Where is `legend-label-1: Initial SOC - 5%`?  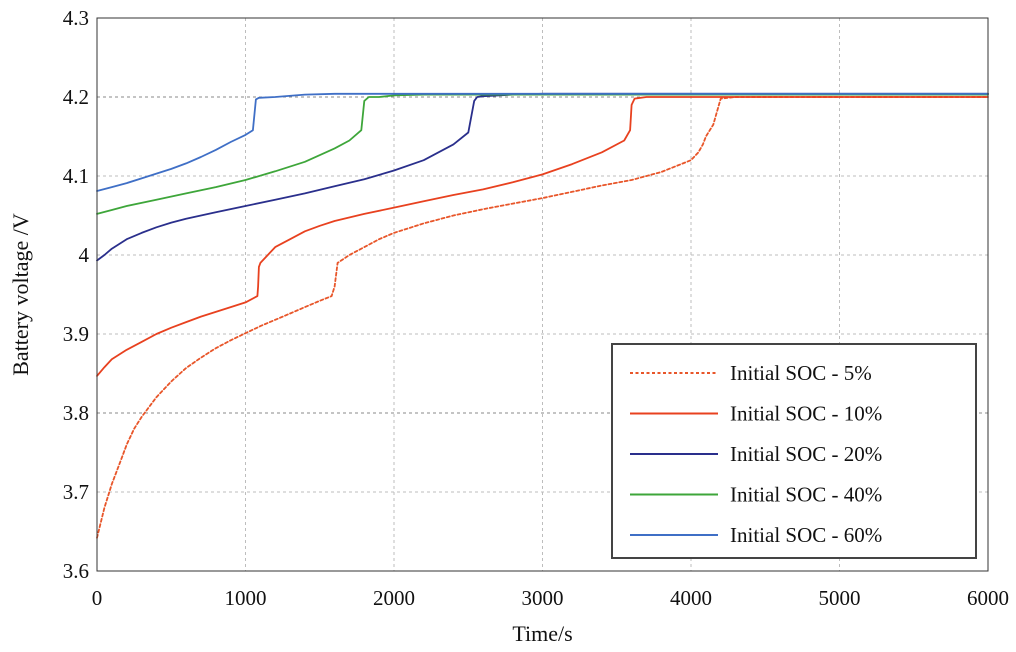
legend-label-1: Initial SOC - 5% is located at coordinates (801, 373).